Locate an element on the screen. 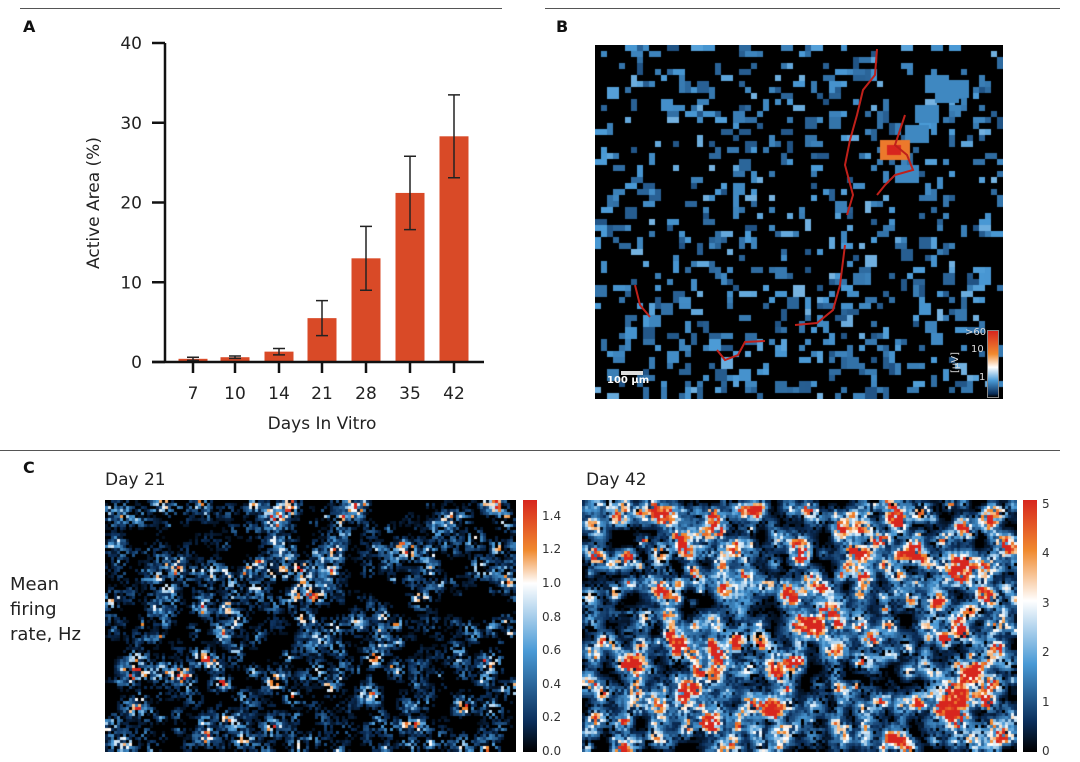 The image size is (1080, 762). colorbar-day21 is located at coordinates (530, 626).